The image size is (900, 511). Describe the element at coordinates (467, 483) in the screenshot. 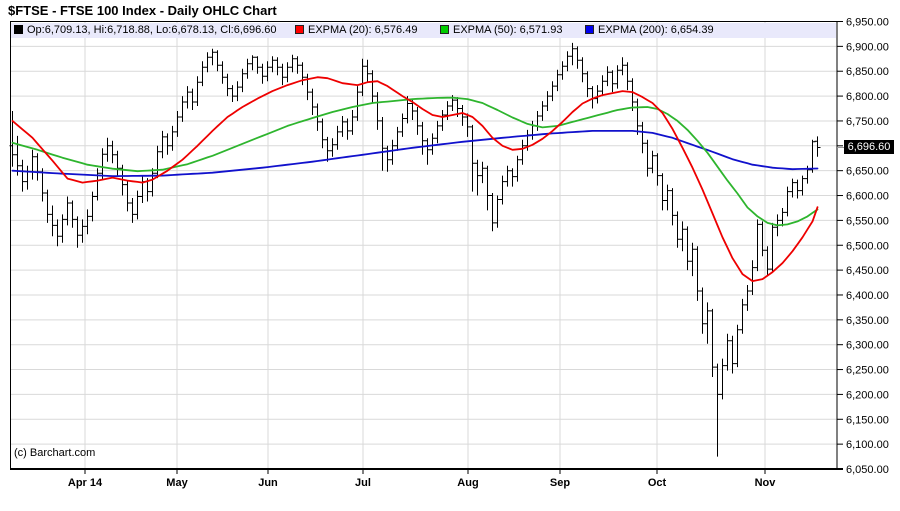

I see `x-axis-month-label: Aug` at that location.